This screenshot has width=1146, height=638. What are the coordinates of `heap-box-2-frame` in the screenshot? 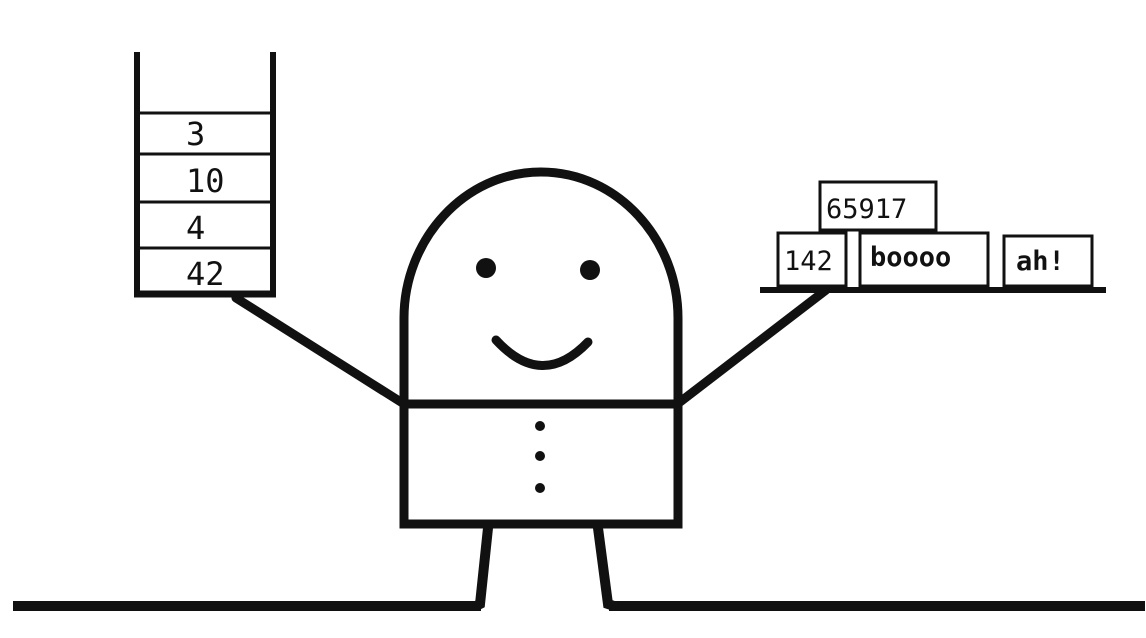 It's located at (924, 259).